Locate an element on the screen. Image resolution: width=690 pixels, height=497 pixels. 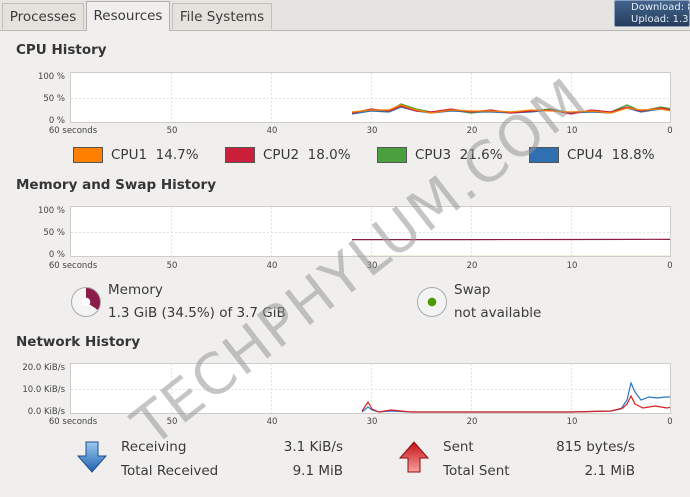
network-history-graph is located at coordinates (370, 388).